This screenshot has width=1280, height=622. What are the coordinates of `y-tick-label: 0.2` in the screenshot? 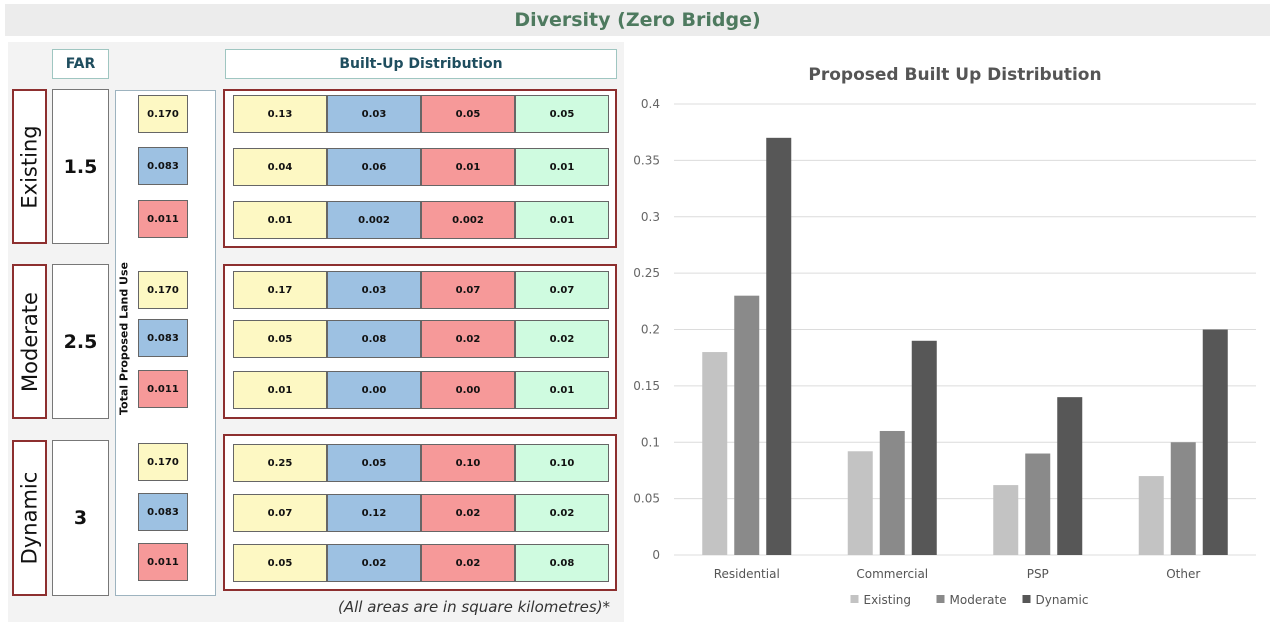 It's located at (650, 330).